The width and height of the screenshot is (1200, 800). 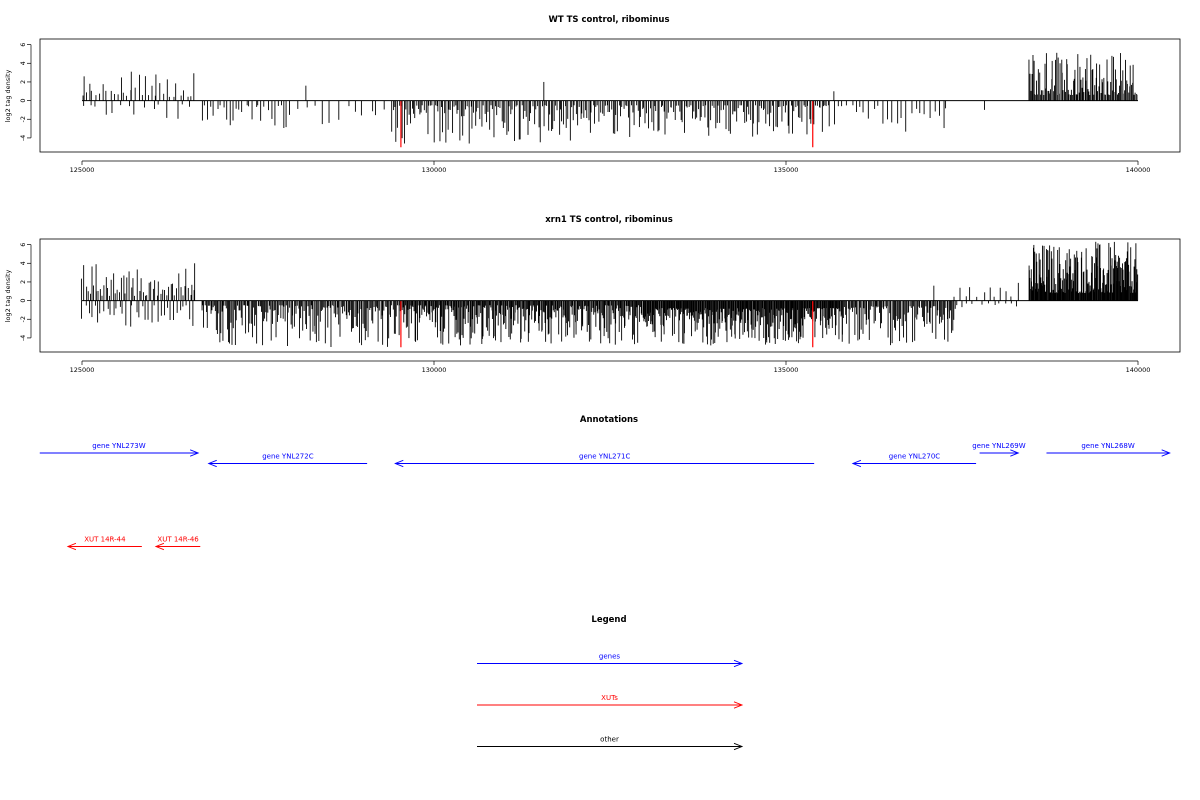 What do you see at coordinates (23, 301) in the screenshot?
I see `panel-xrn1-y-tick-label: 0` at bounding box center [23, 301].